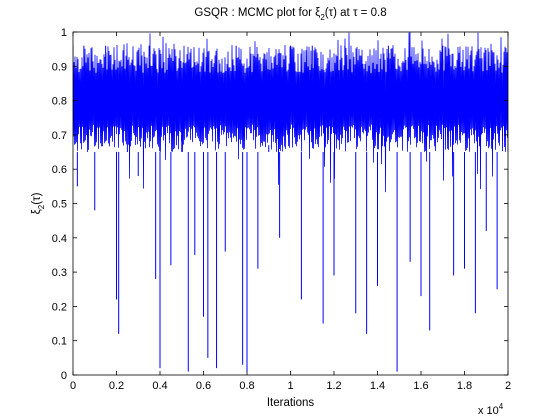  What do you see at coordinates (491, 409) in the screenshot?
I see `x-axis-exponent-label: x 104` at bounding box center [491, 409].